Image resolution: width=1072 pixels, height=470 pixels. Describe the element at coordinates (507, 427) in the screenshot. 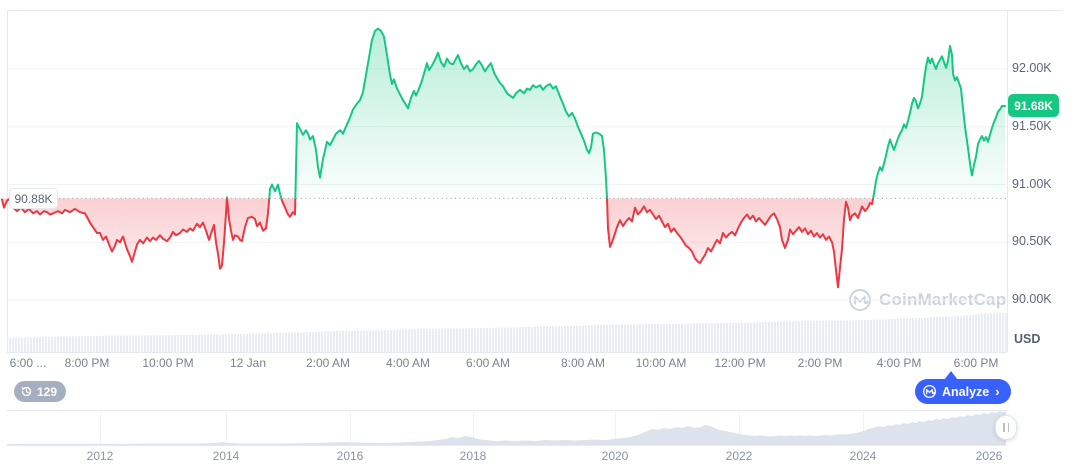

I see `timeline-minimap` at that location.